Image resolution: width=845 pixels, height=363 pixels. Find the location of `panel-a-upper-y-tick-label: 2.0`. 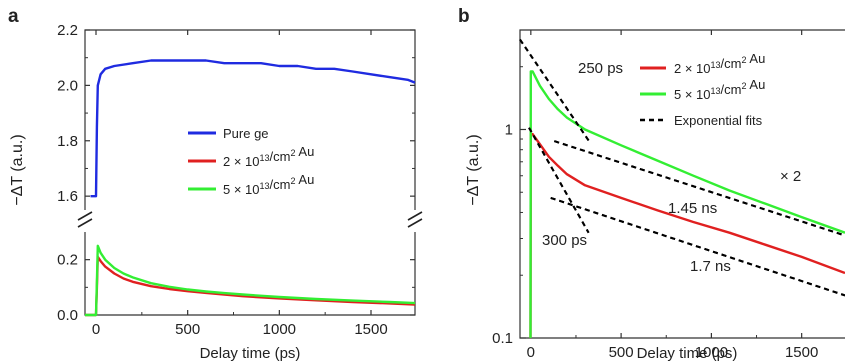

panel-a-upper-y-tick-label: 2.0 is located at coordinates (67, 85).